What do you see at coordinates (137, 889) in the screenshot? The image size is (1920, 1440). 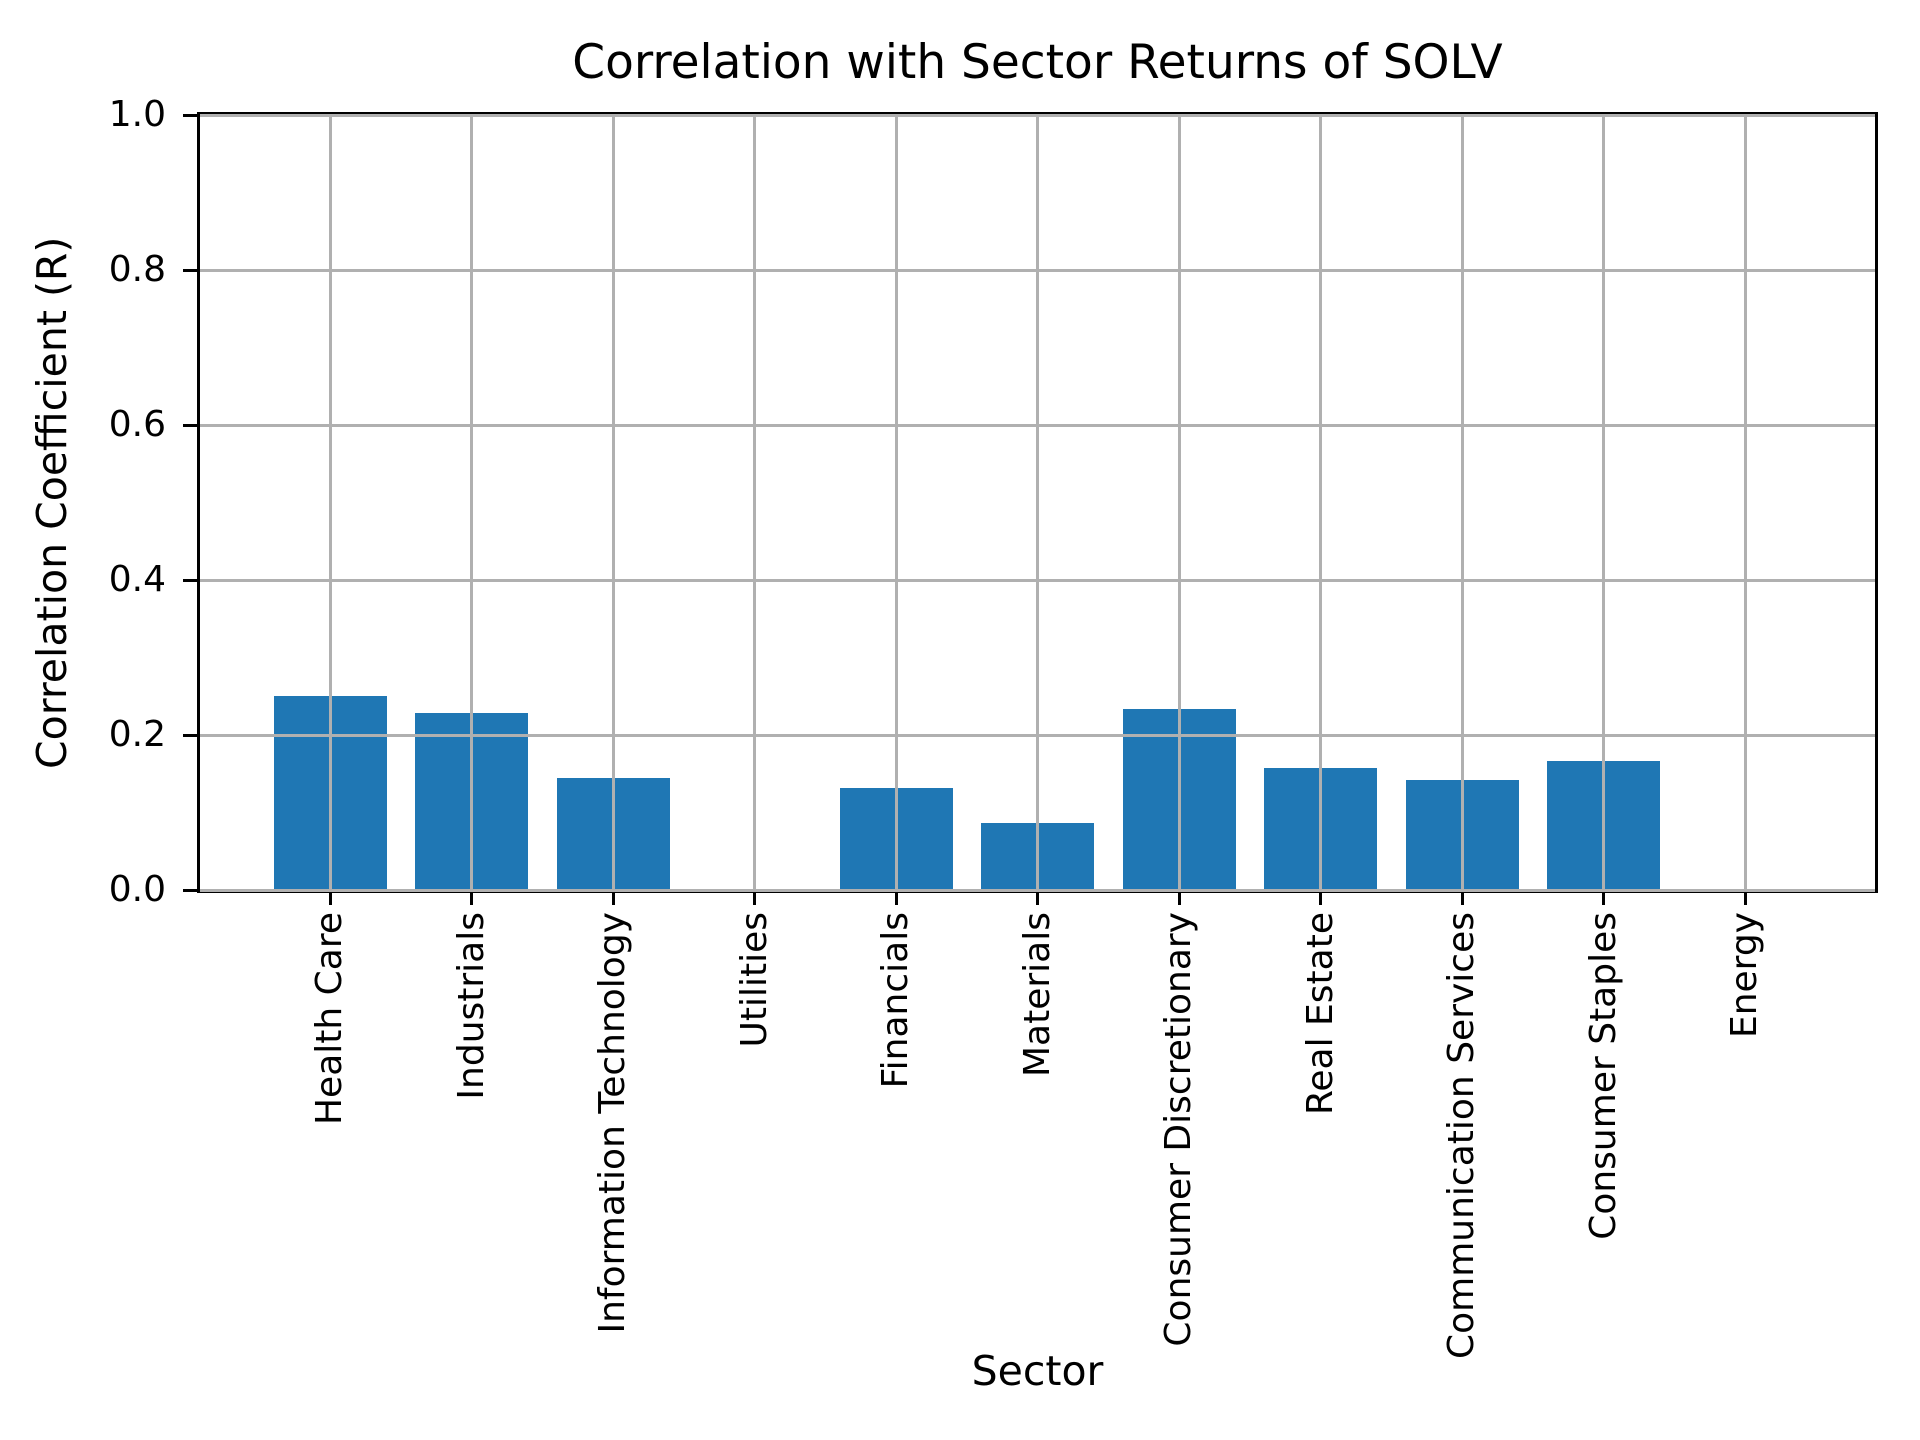 I see `y-tick-label: 0.0` at bounding box center [137, 889].